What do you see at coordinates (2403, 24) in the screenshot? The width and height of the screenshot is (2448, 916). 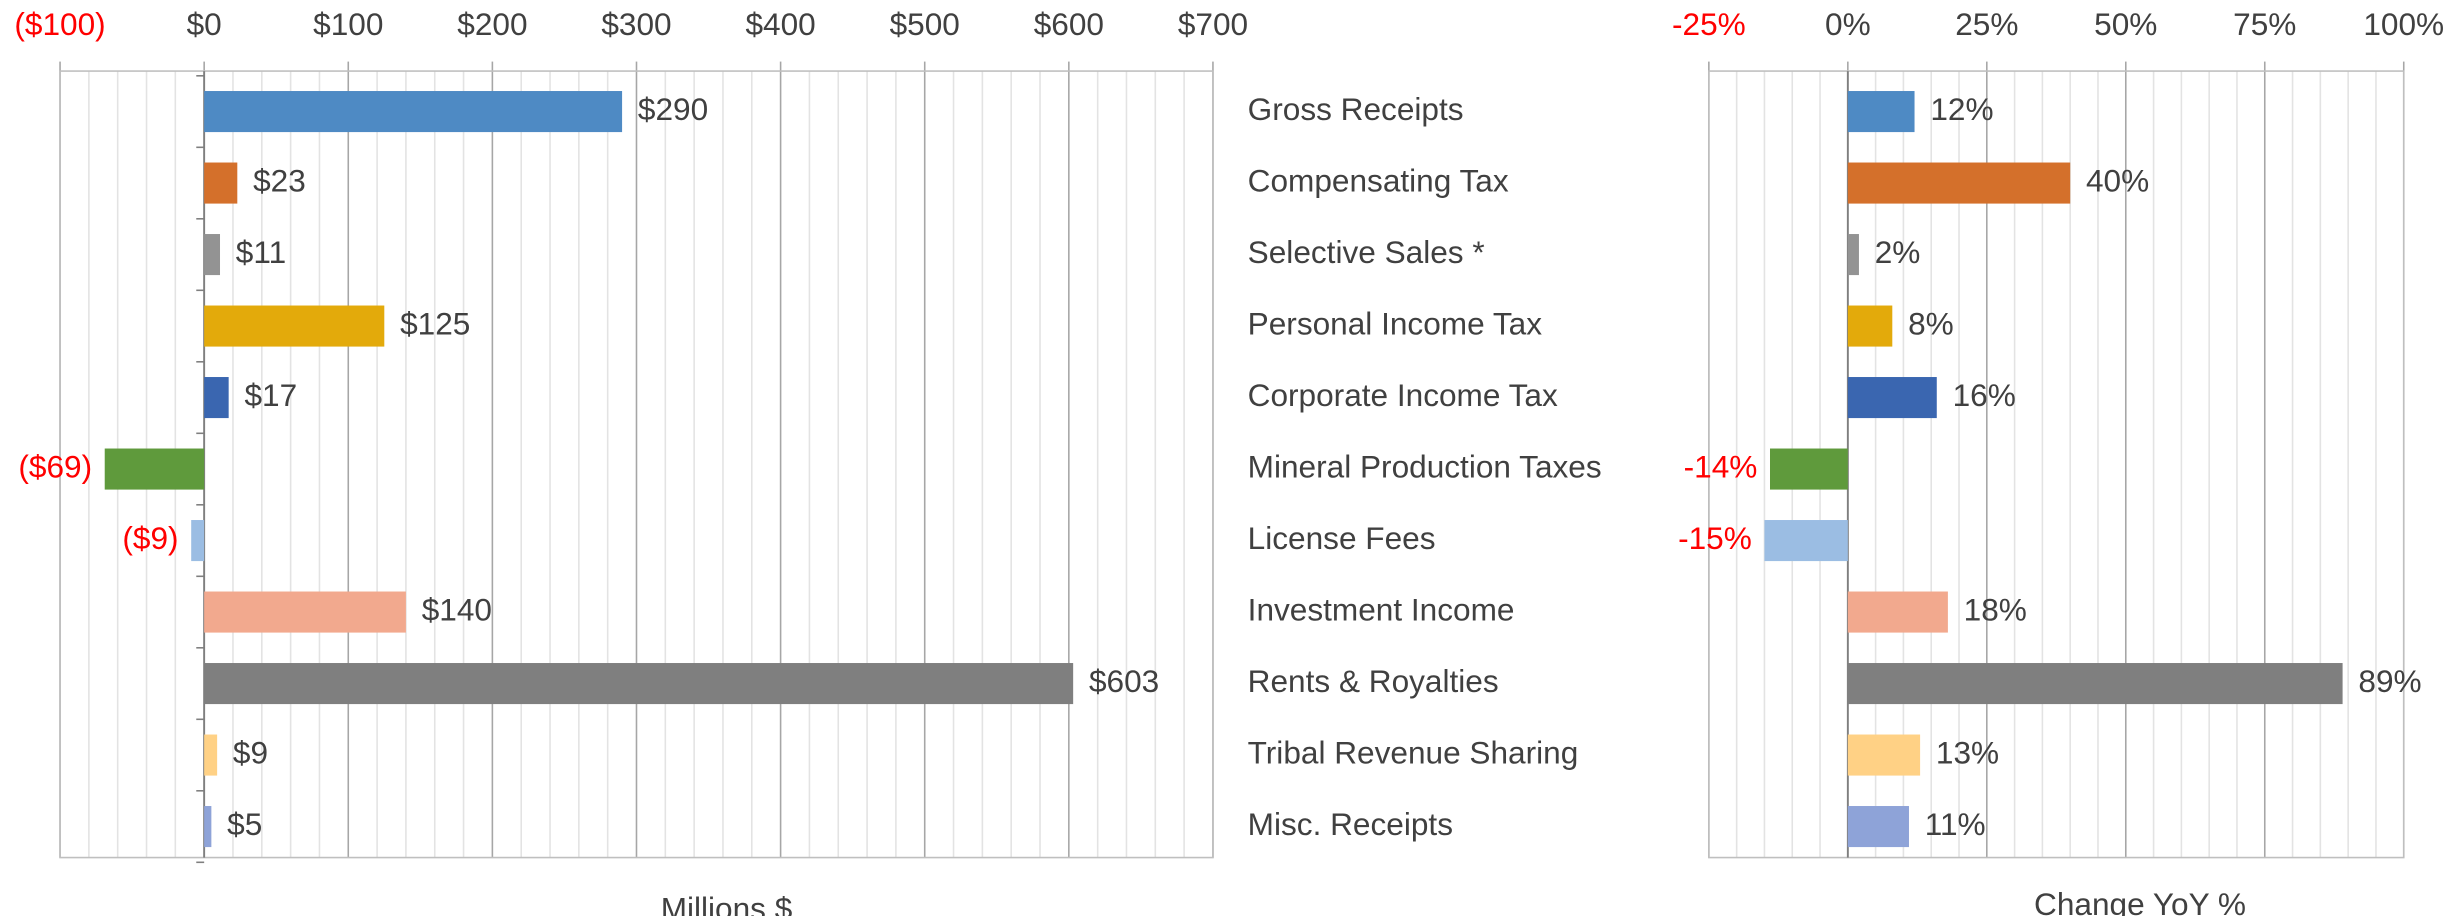 I see `x-tick-label: 100%` at bounding box center [2403, 24].